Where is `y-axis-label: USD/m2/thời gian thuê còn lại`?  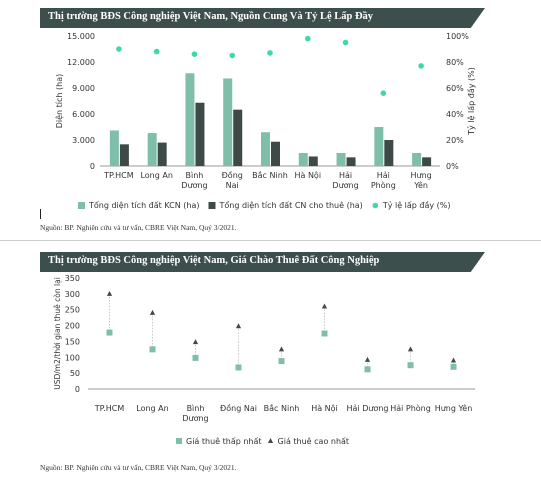 y-axis-label: USD/m2/thời gian thuê còn lại is located at coordinates (57, 333).